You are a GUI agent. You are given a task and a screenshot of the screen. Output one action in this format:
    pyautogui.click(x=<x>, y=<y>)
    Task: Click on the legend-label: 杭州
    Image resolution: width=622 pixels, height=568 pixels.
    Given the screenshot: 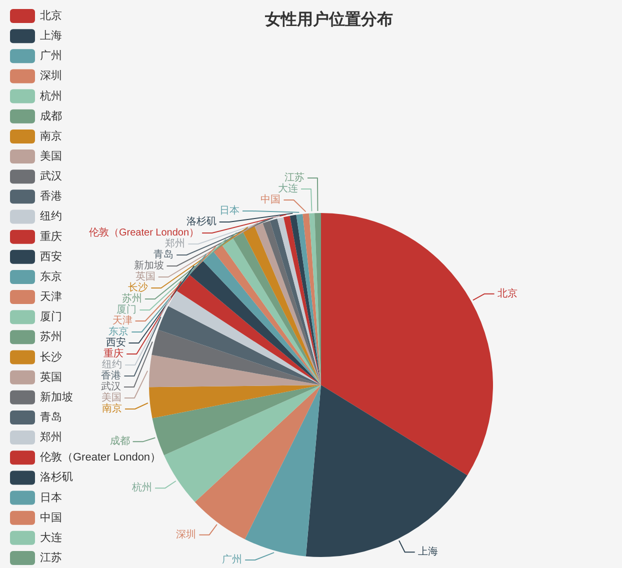 What is the action you would take?
    pyautogui.click(x=51, y=96)
    